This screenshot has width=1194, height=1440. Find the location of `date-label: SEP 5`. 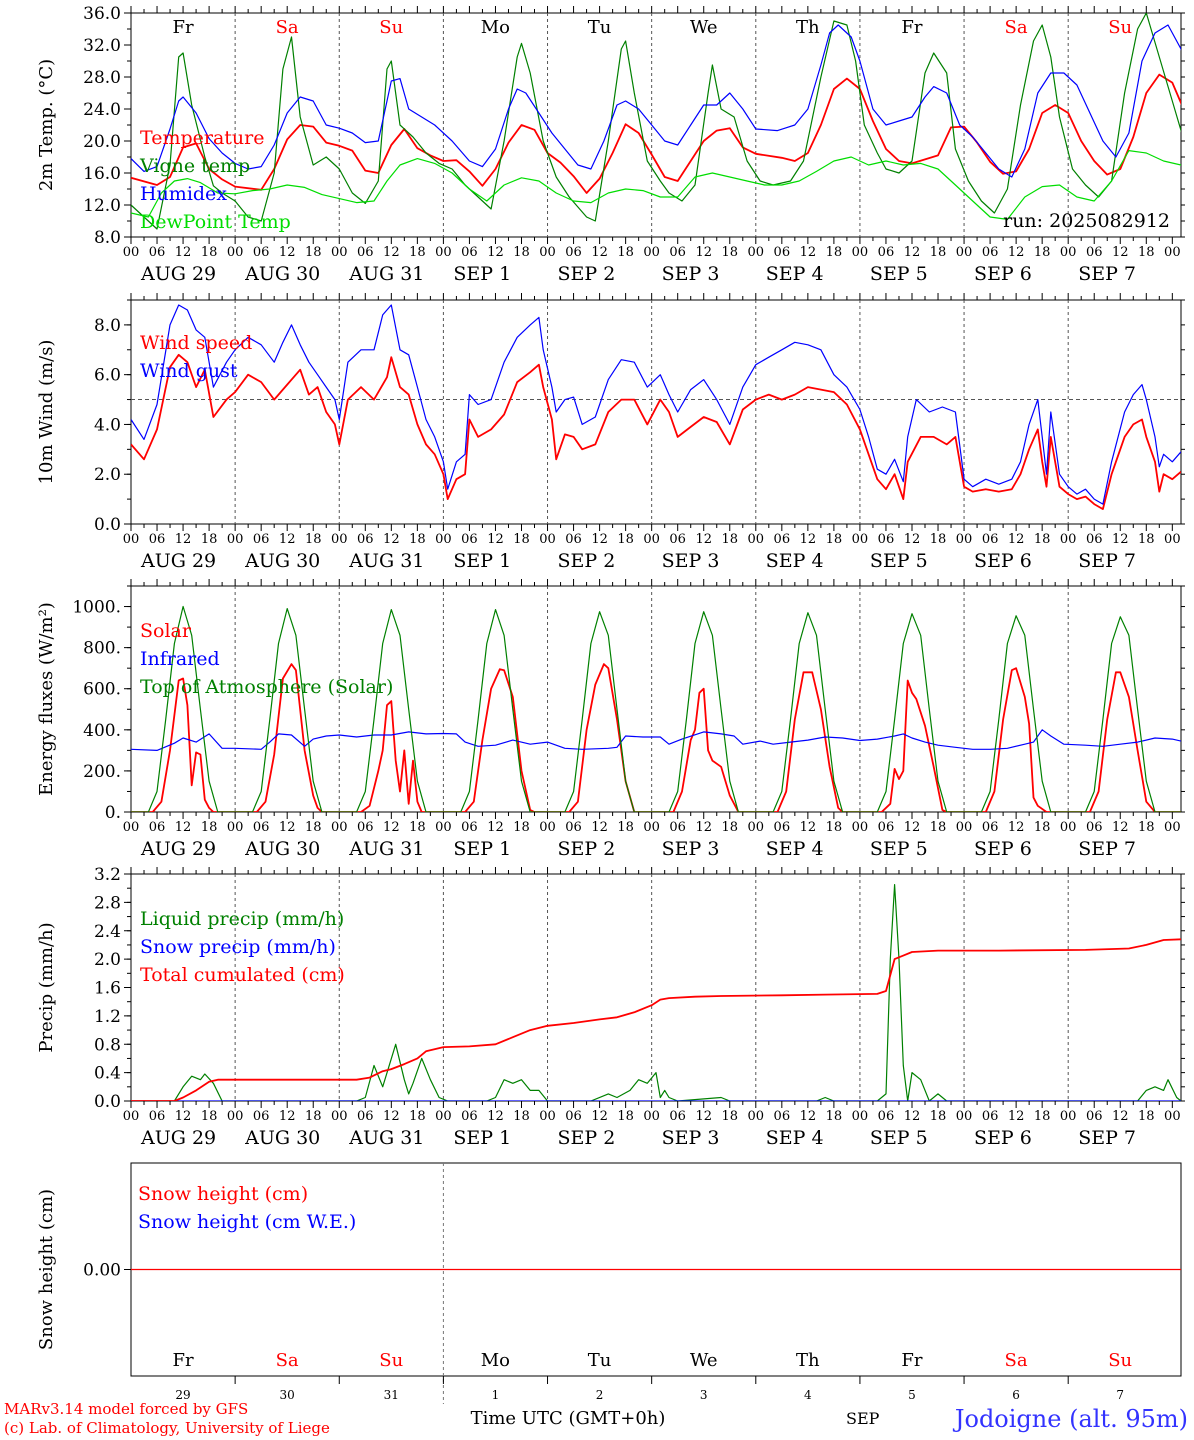

date-label: SEP 5 is located at coordinates (899, 1138).